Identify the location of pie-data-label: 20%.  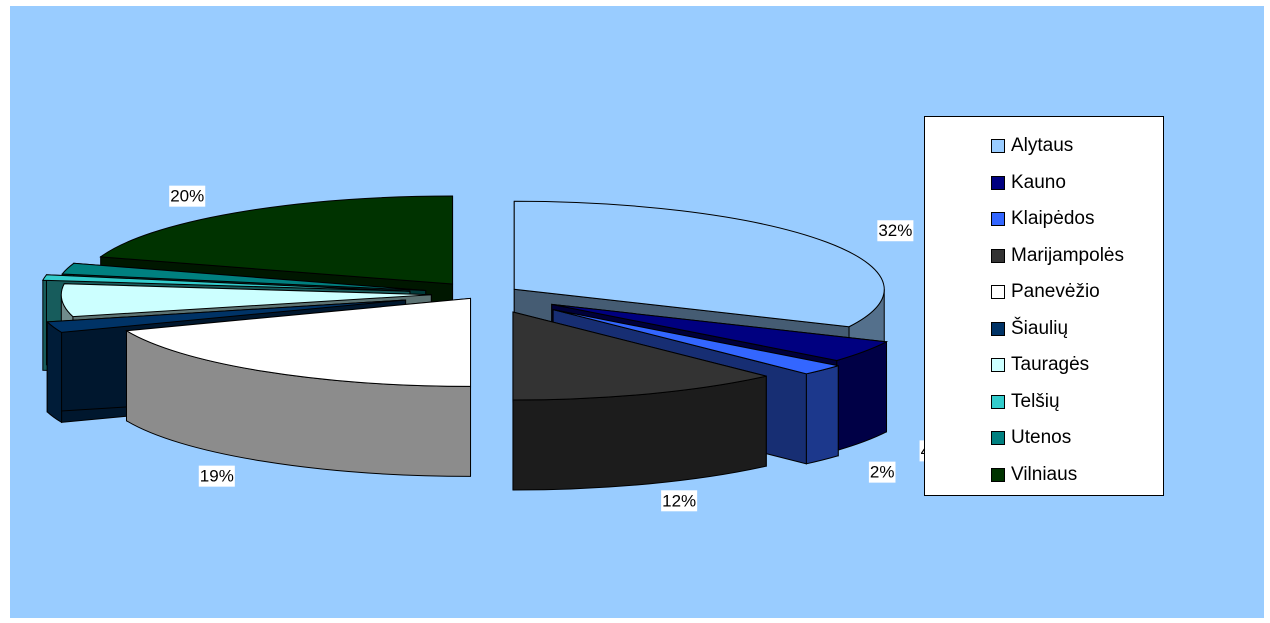
(187, 196).